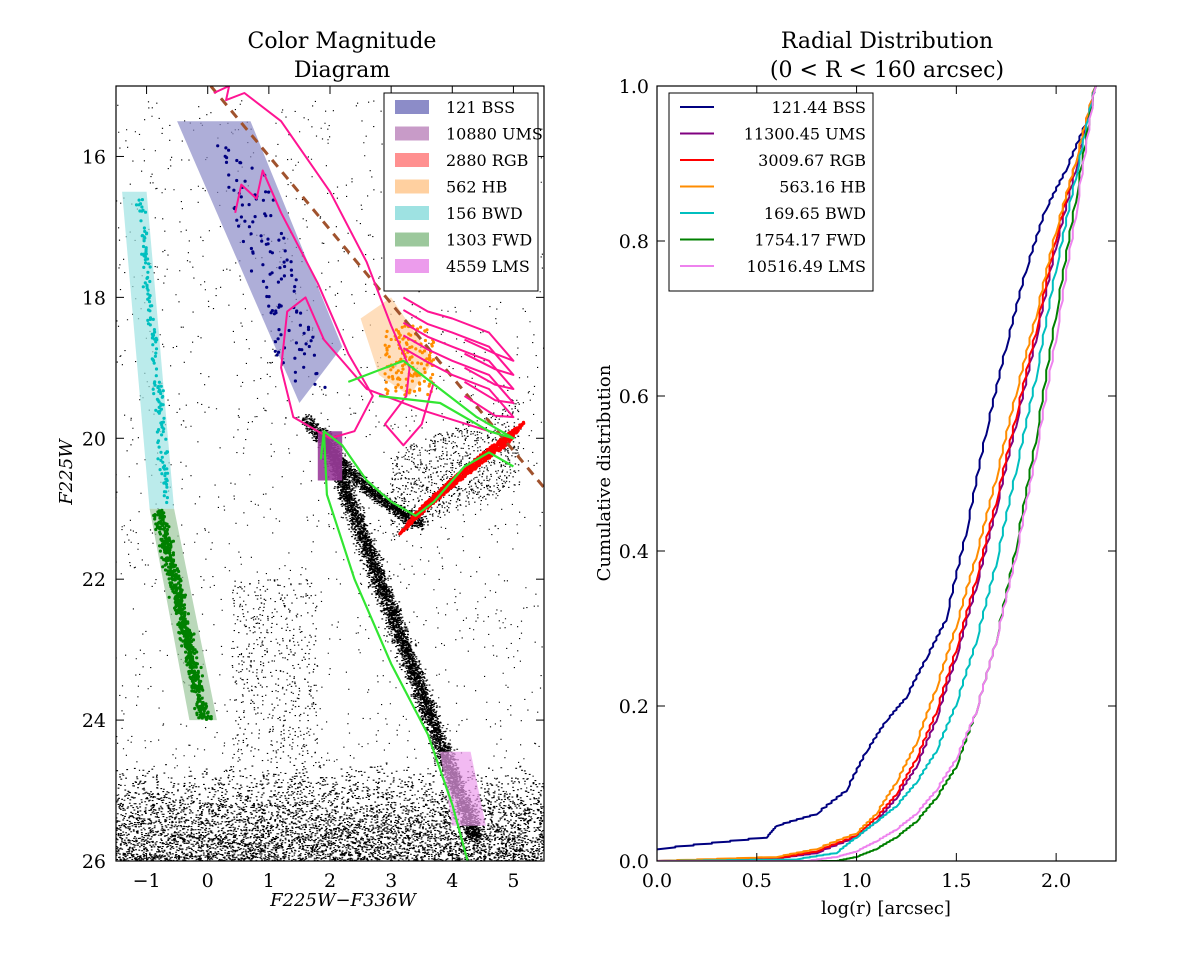 The height and width of the screenshot is (954, 1196). Describe the element at coordinates (342, 41) in the screenshot. I see `cmd-title-line1: Color Magnitude` at that location.